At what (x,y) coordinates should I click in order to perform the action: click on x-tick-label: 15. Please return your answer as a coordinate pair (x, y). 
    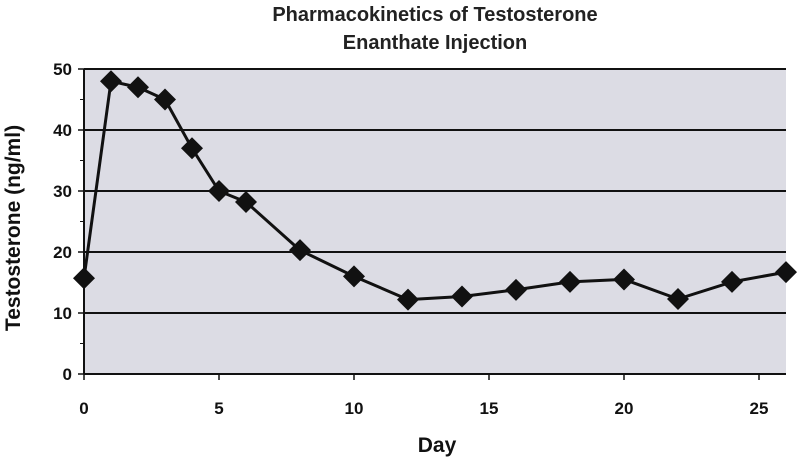
    Looking at the image, I should click on (489, 408).